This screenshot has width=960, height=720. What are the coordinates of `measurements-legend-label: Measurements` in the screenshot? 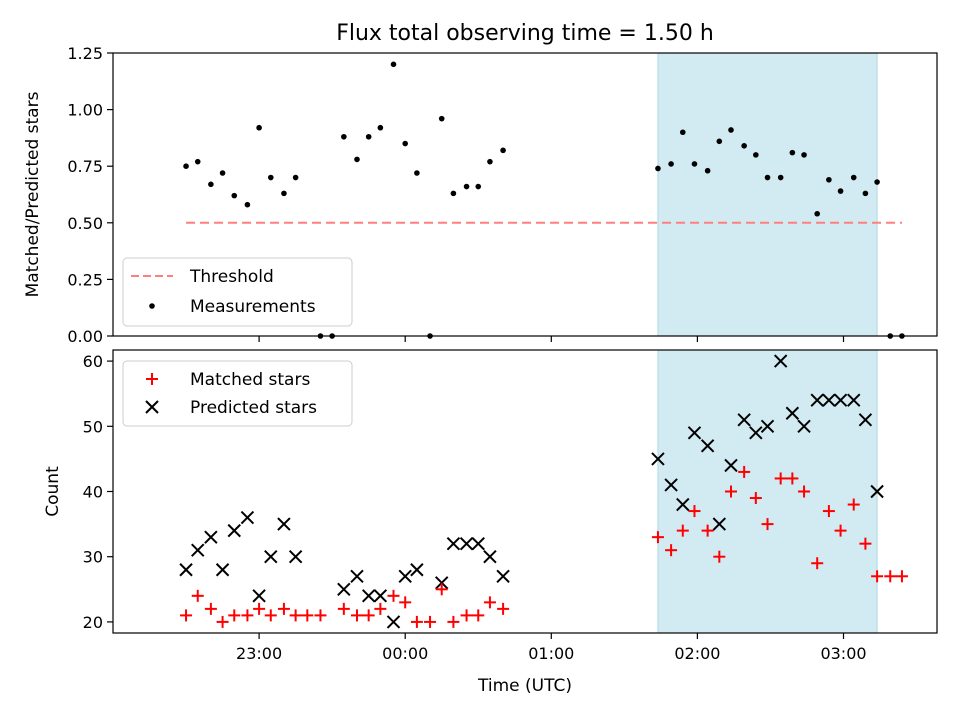 It's located at (253, 307).